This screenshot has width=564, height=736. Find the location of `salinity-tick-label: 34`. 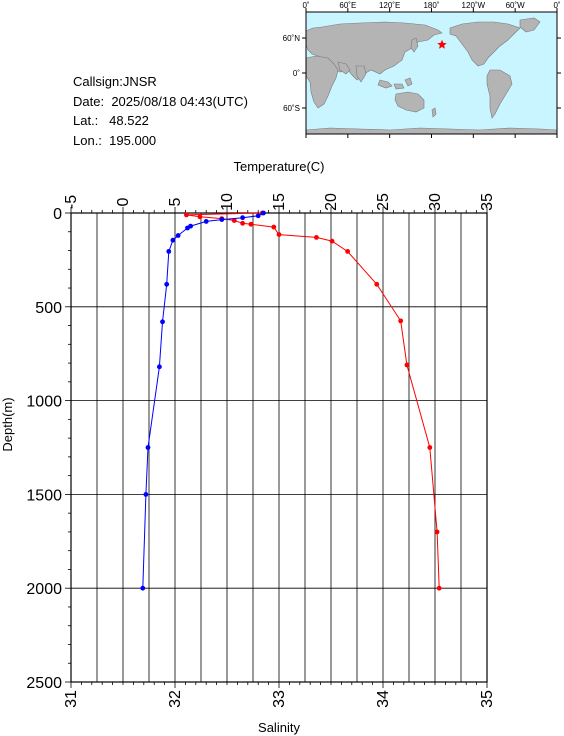

salinity-tick-label: 34 is located at coordinates (383, 699).